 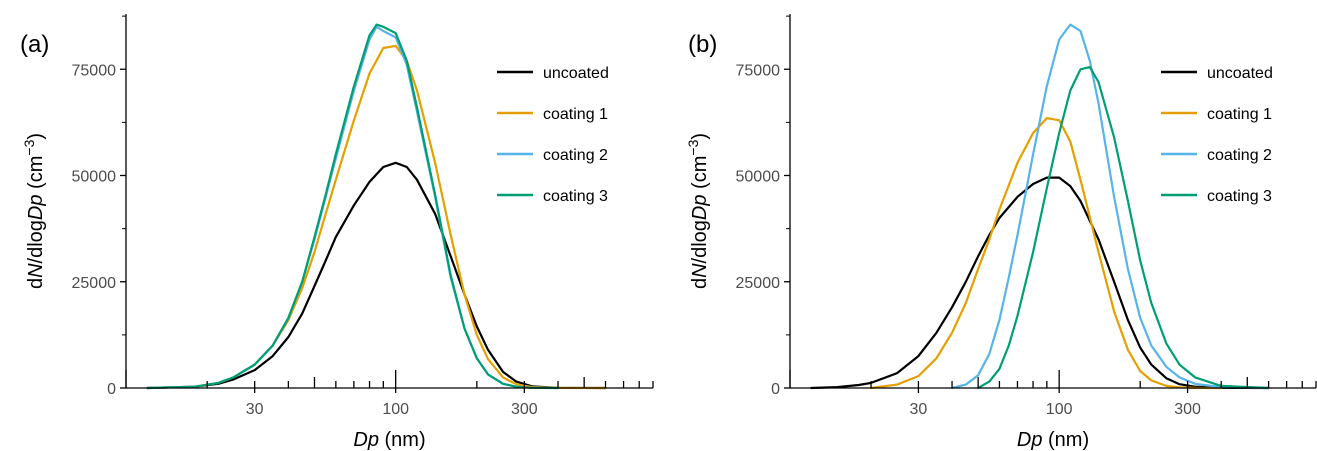 I want to click on panel-tag: (a), so click(x=34, y=44).